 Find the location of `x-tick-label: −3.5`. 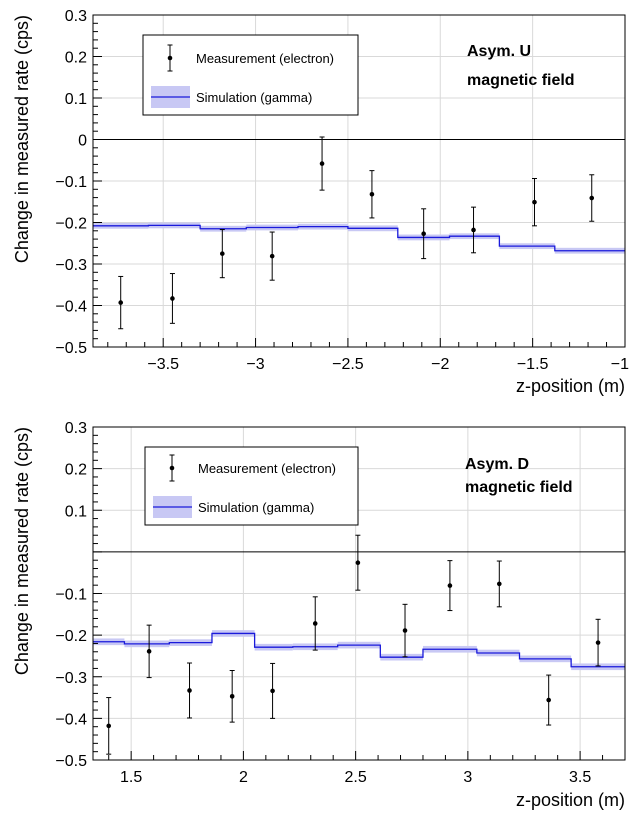

x-tick-label: −3.5 is located at coordinates (163, 364).